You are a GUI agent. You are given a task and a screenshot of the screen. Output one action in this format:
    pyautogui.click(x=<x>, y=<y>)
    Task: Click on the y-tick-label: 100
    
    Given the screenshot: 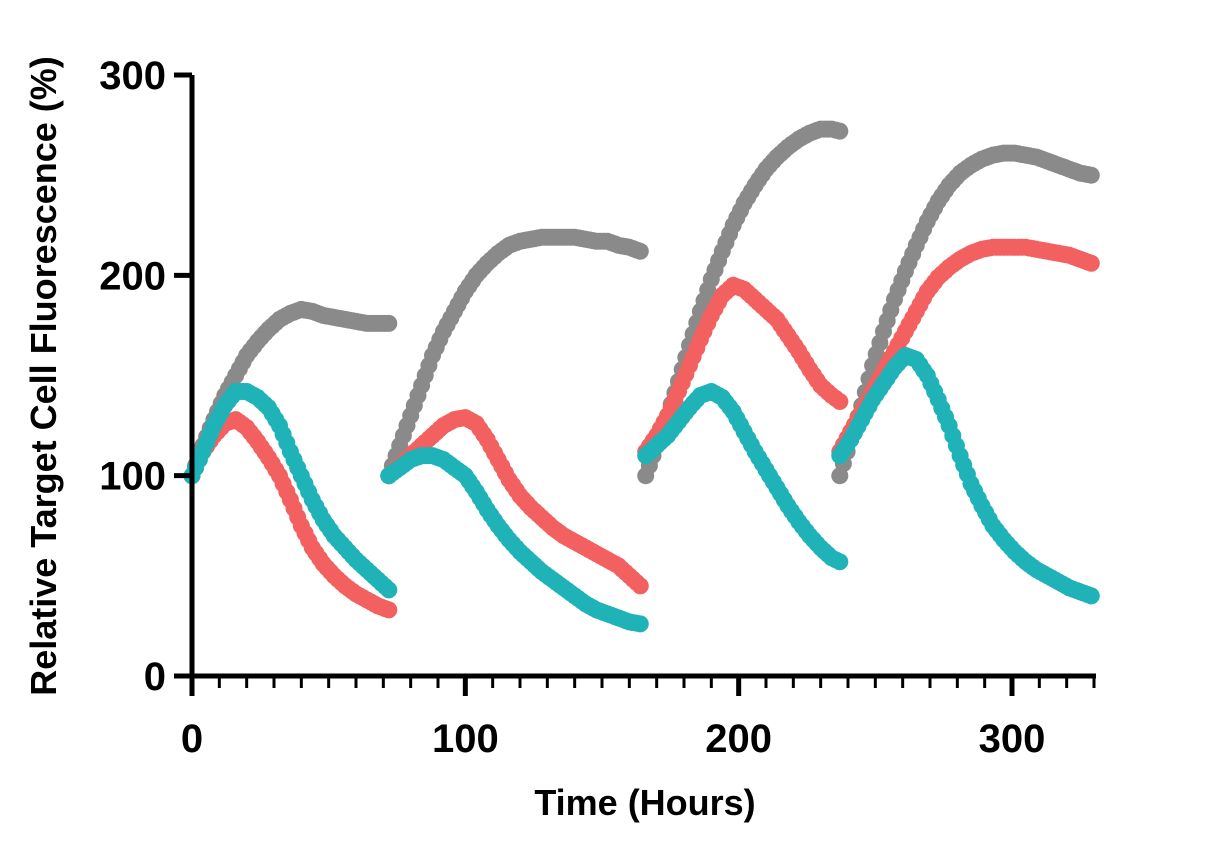 What is the action you would take?
    pyautogui.click(x=132, y=477)
    